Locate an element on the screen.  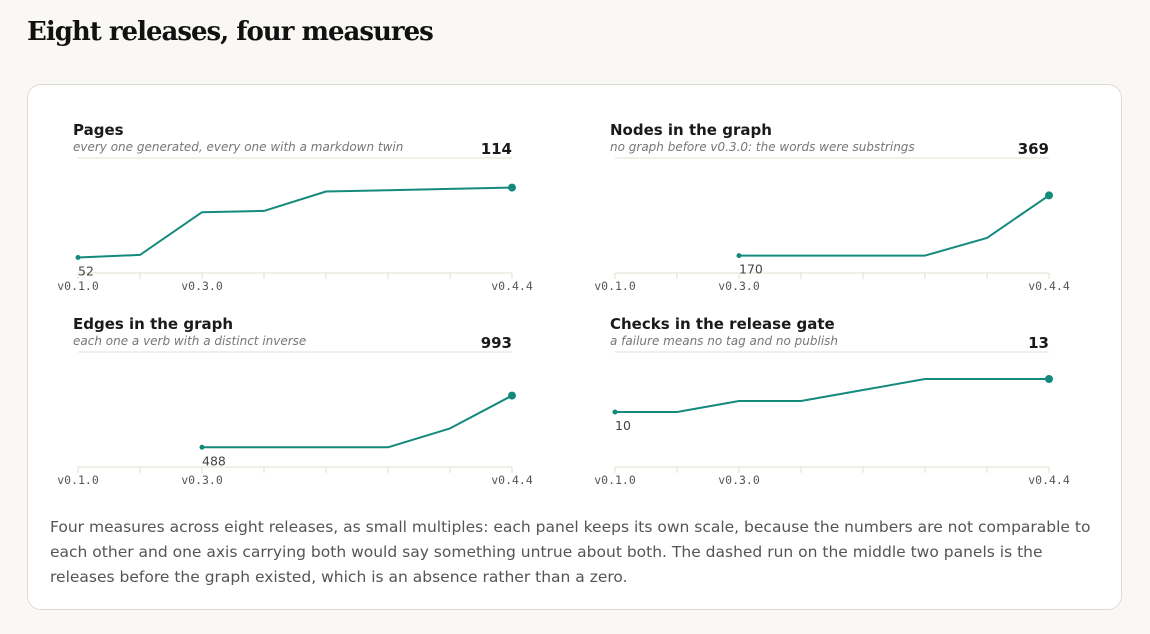
panel-title: Edges in the graph is located at coordinates (153, 324).